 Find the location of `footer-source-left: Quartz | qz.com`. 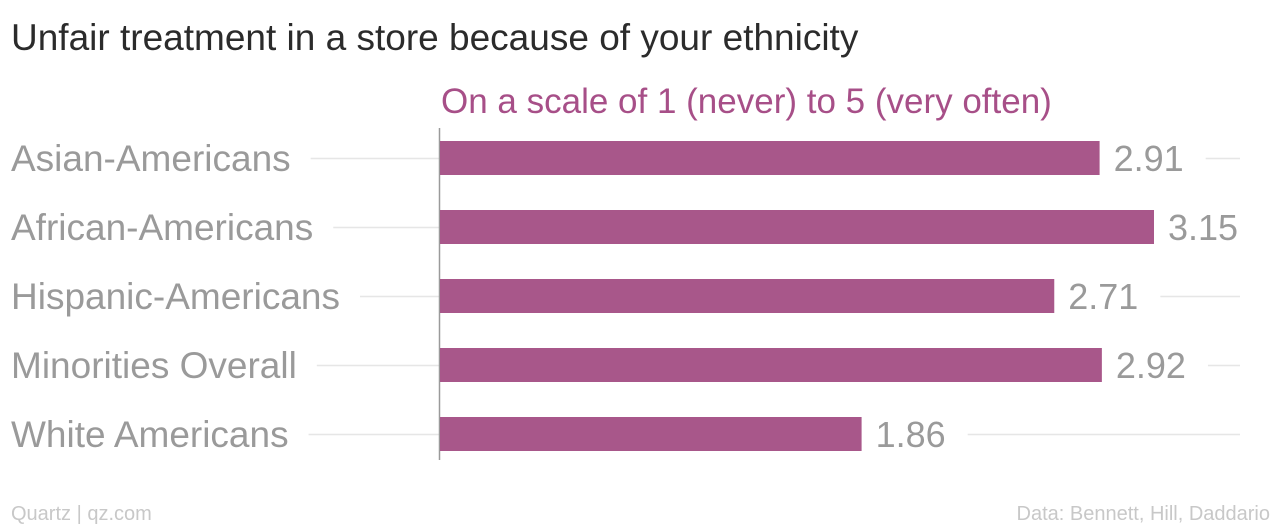

footer-source-left: Quartz | qz.com is located at coordinates (81, 514).